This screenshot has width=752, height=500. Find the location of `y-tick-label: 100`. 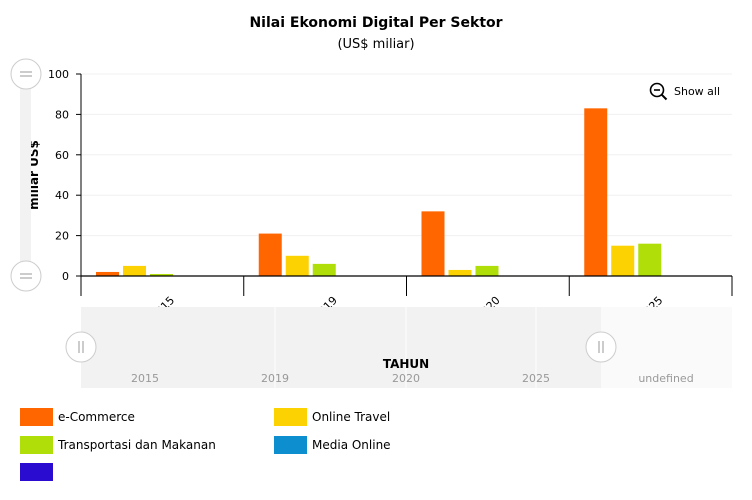

y-tick-label: 100 is located at coordinates (58, 74).